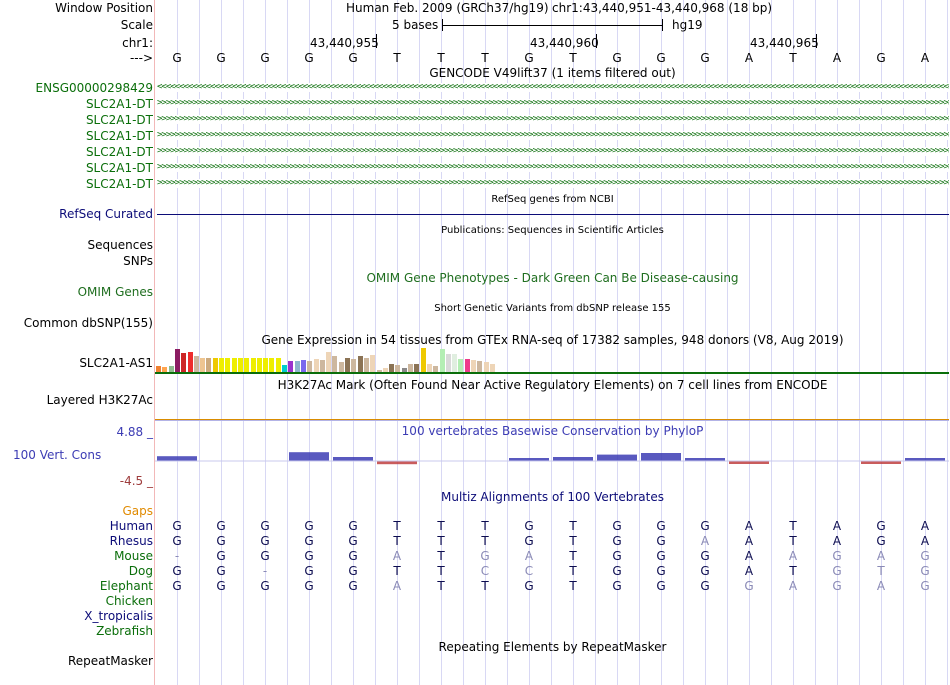 This screenshot has width=950, height=685. I want to click on repeatmasker-track-label: RepeatMasker, so click(110, 661).